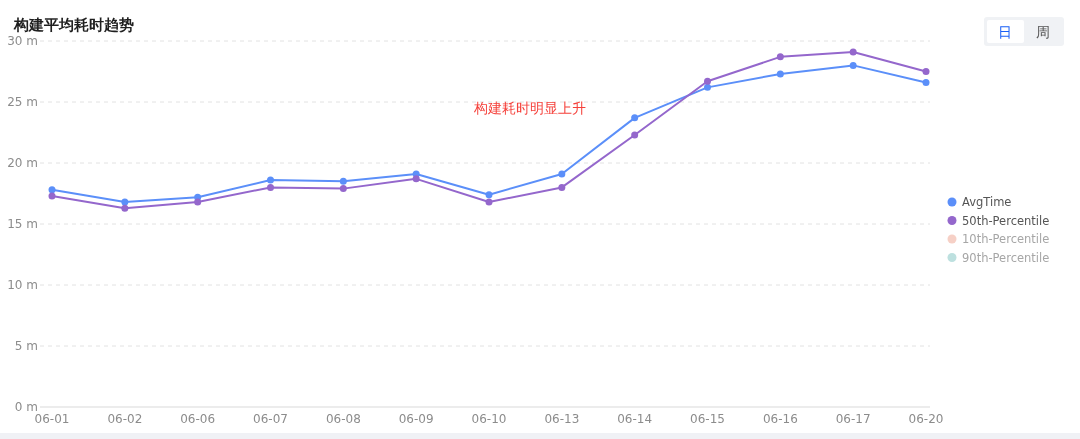  I want to click on x-tick-label: 06-07, so click(270, 419).